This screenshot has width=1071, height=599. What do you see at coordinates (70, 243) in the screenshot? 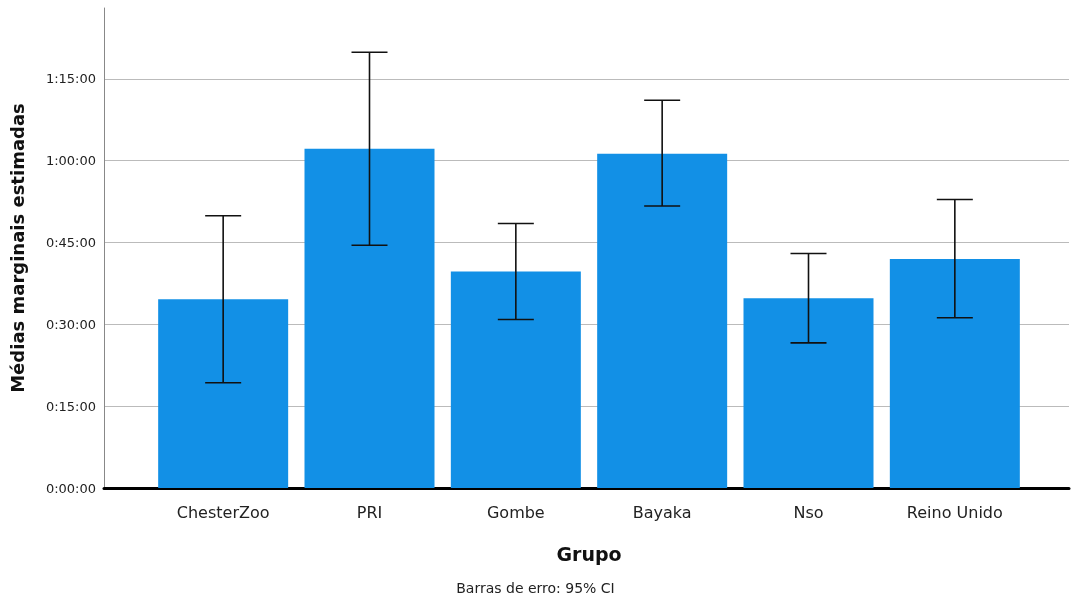
I see `y-tick-label: 0:45:00` at bounding box center [70, 243].